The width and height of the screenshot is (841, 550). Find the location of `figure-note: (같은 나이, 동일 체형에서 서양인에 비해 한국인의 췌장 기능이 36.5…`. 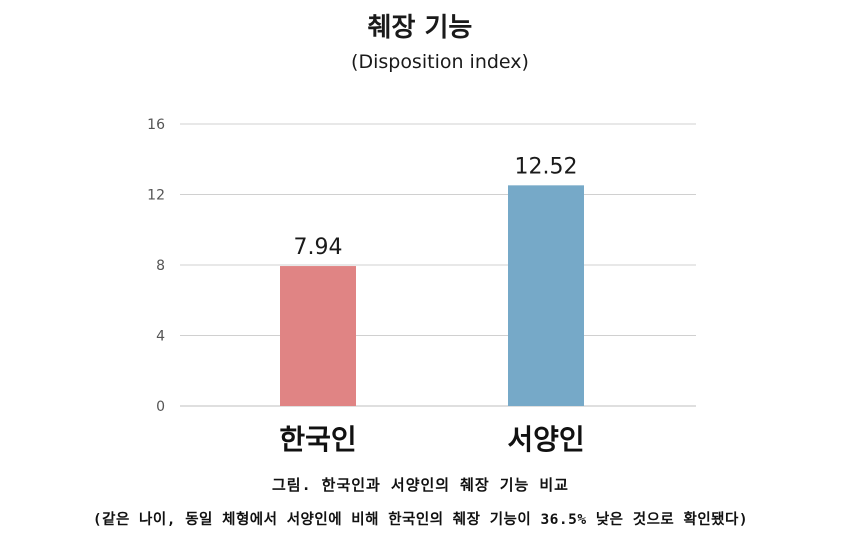

figure-note: (같은 나이, 동일 체형에서 서양인에 비해 한국인의 췌장 기능이 36.5… is located at coordinates (420, 520).